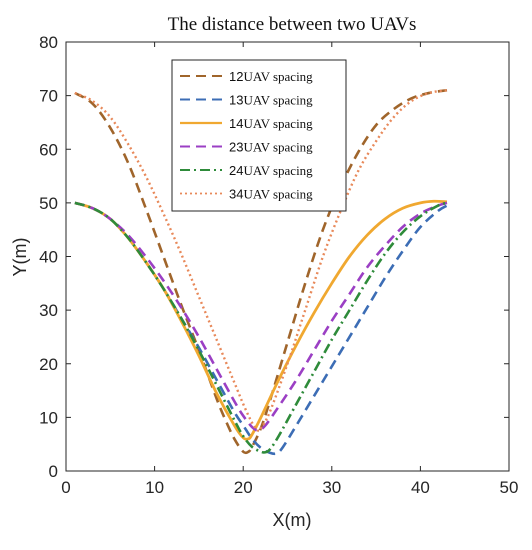  What do you see at coordinates (48, 417) in the screenshot?
I see `y-tick-label: 10` at bounding box center [48, 417].